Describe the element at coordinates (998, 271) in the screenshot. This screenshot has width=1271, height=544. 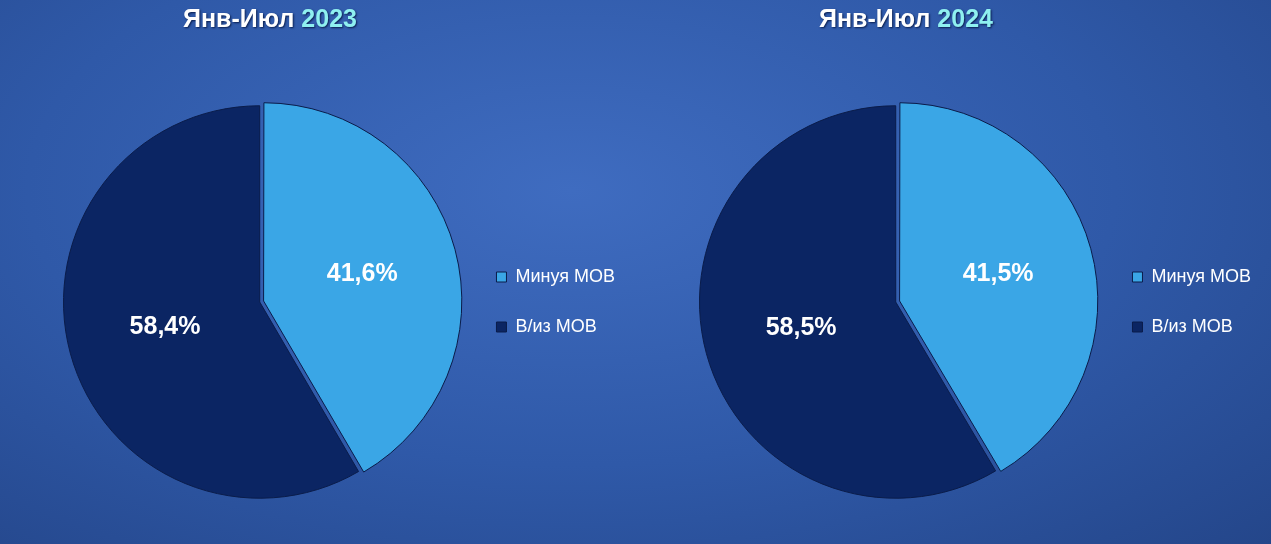
I see `data-label: 41,5%` at that location.